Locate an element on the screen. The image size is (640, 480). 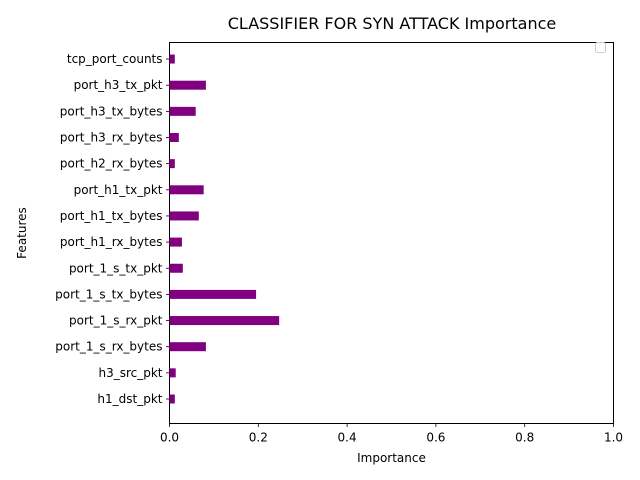
y-tick-label: port_1_s_tx_pkt is located at coordinates (116, 268).